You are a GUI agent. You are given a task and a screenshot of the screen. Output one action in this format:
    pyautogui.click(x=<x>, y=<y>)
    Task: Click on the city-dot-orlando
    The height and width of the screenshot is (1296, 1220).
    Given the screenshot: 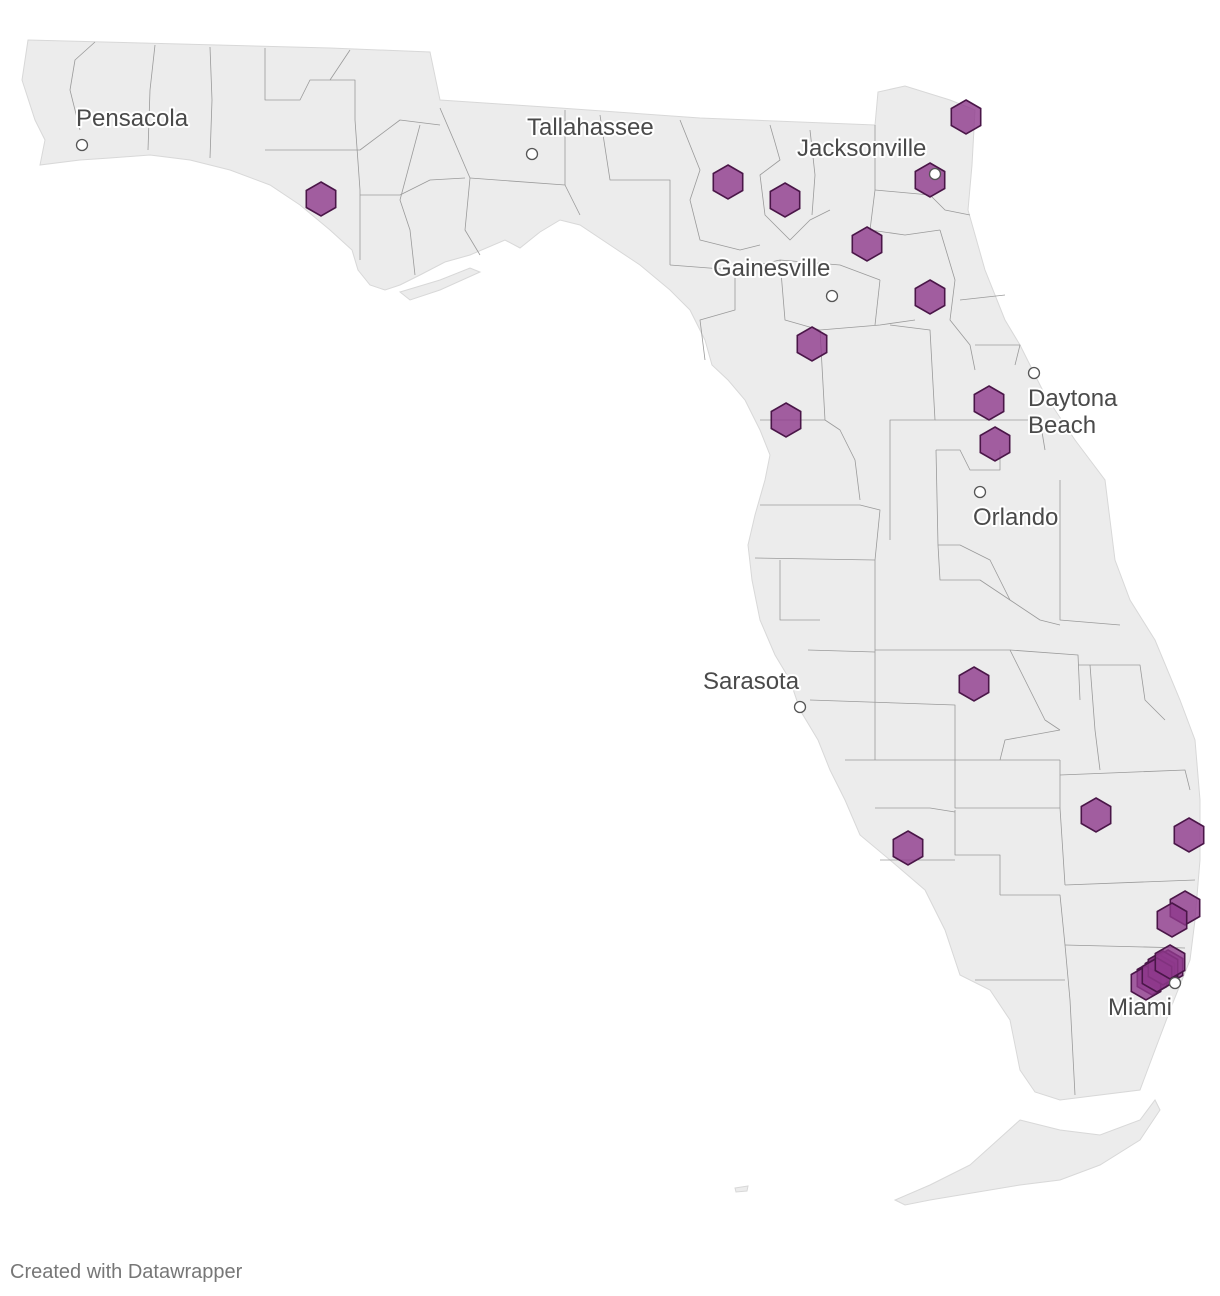 What is the action you would take?
    pyautogui.click(x=980, y=492)
    